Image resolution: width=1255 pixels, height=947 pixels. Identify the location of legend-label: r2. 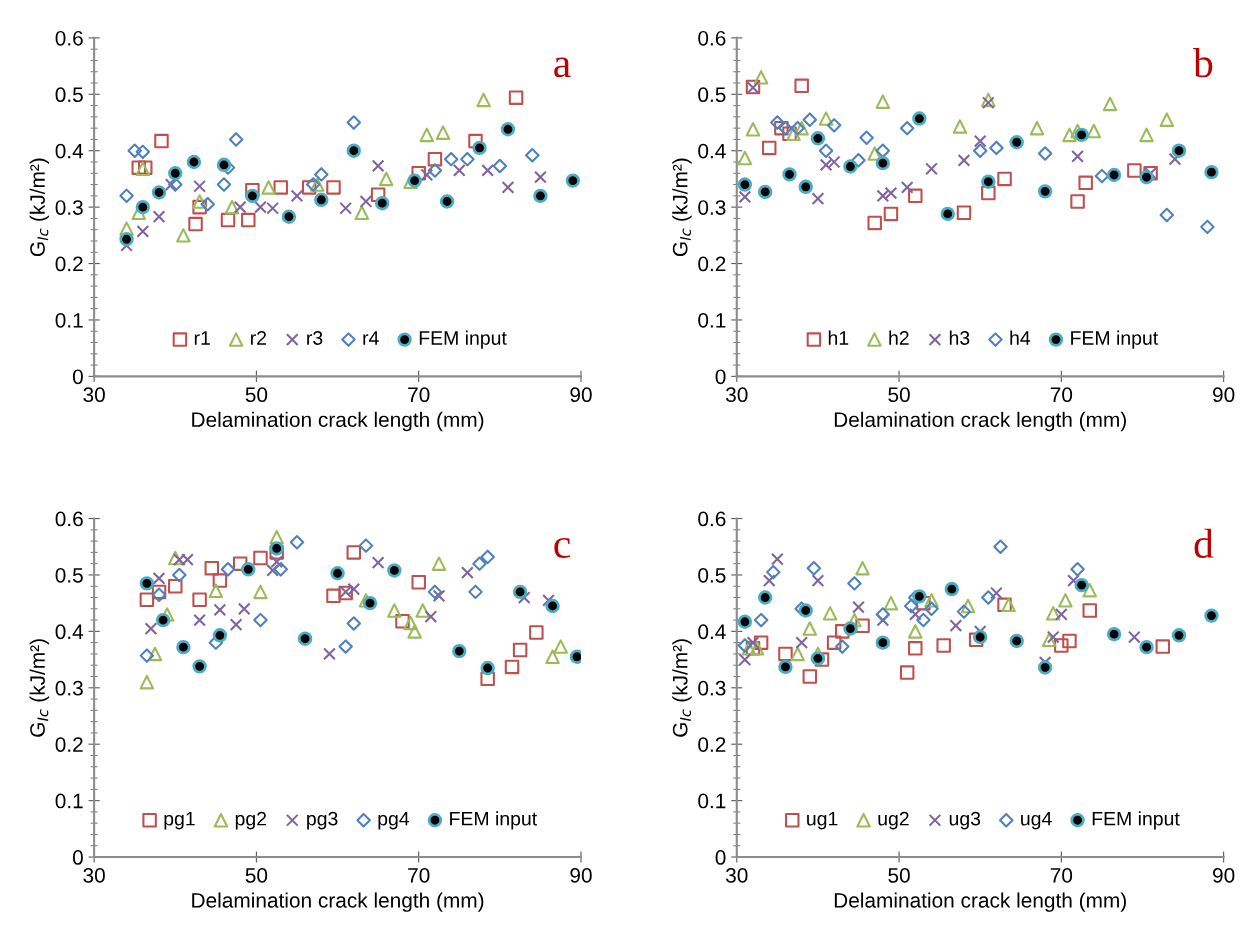
(259, 338).